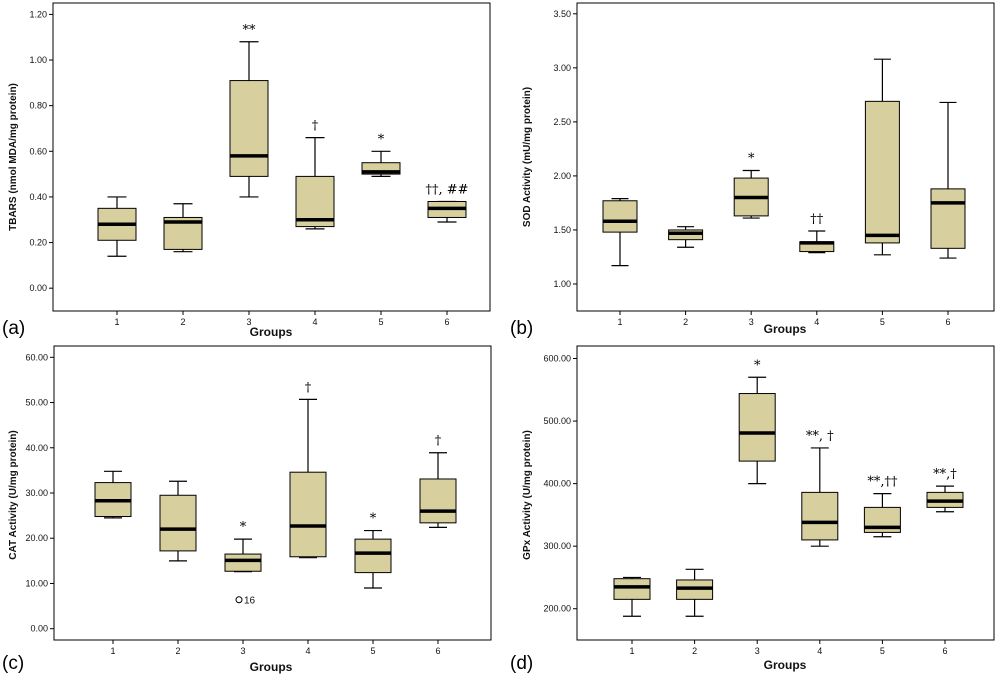 This screenshot has width=1000, height=675. Describe the element at coordinates (562, 14) in the screenshot. I see `y-tick-label: 3.50` at that location.